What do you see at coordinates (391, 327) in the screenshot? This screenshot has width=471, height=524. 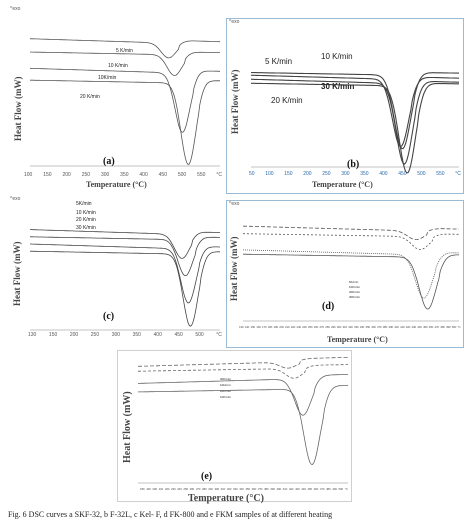 I see `x-tick: 390` at bounding box center [391, 327].